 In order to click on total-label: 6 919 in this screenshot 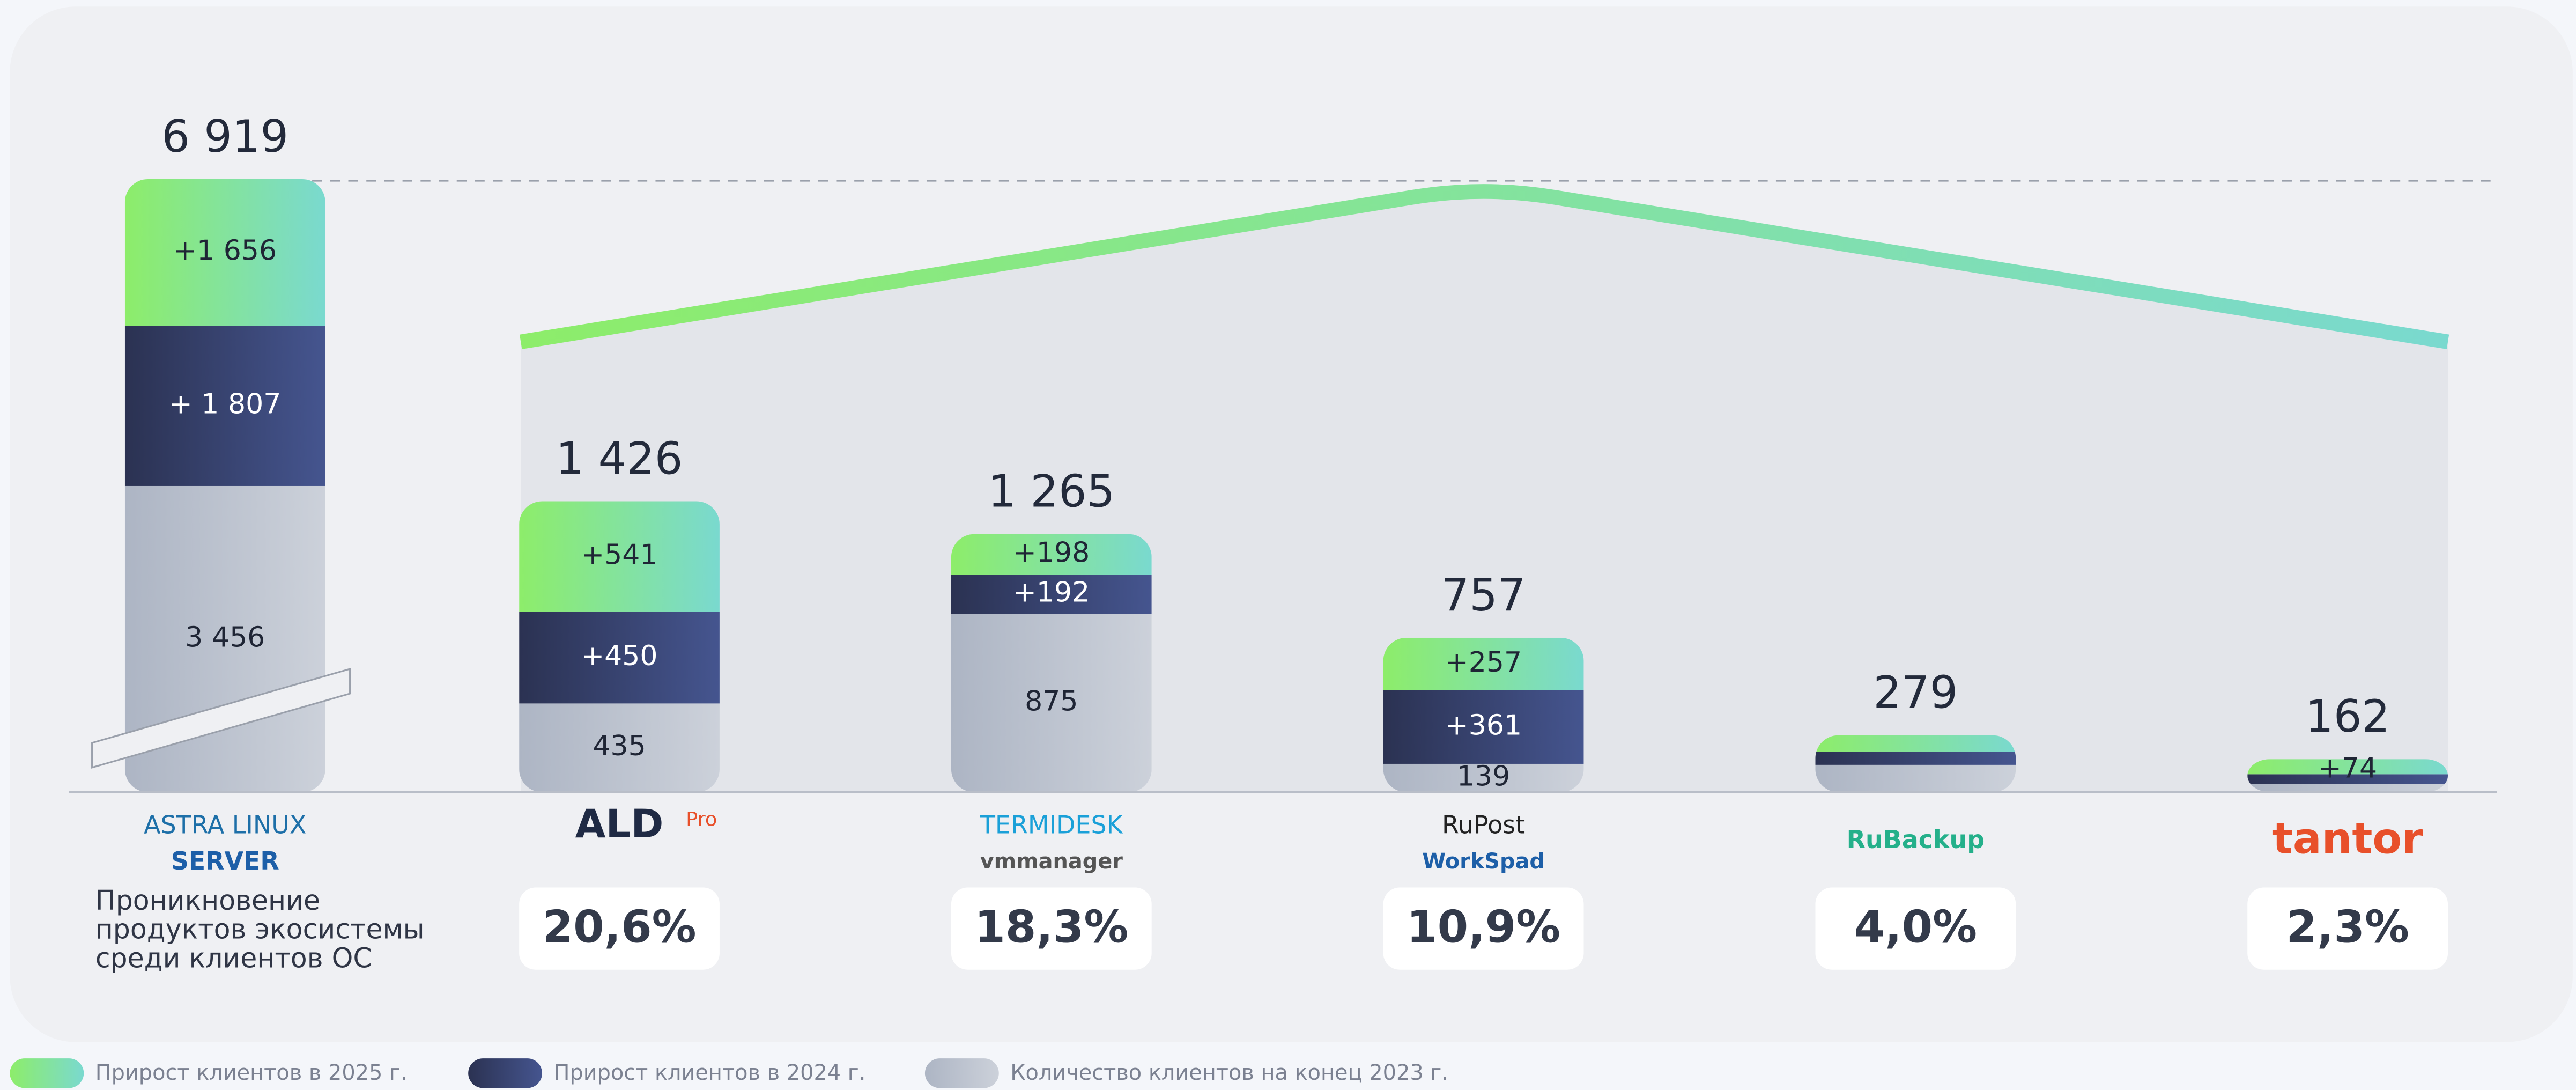, I will do `click(224, 137)`.